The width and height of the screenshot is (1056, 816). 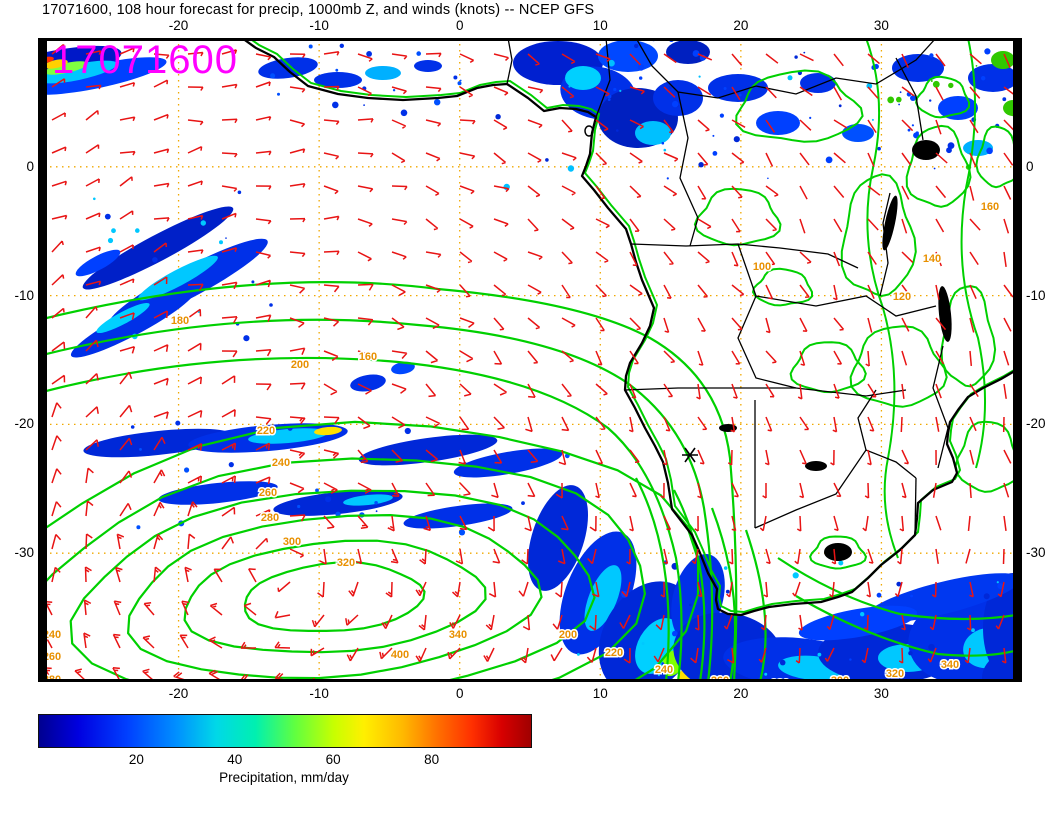 I want to click on lat-tick-left: -10, so click(x=24, y=295).